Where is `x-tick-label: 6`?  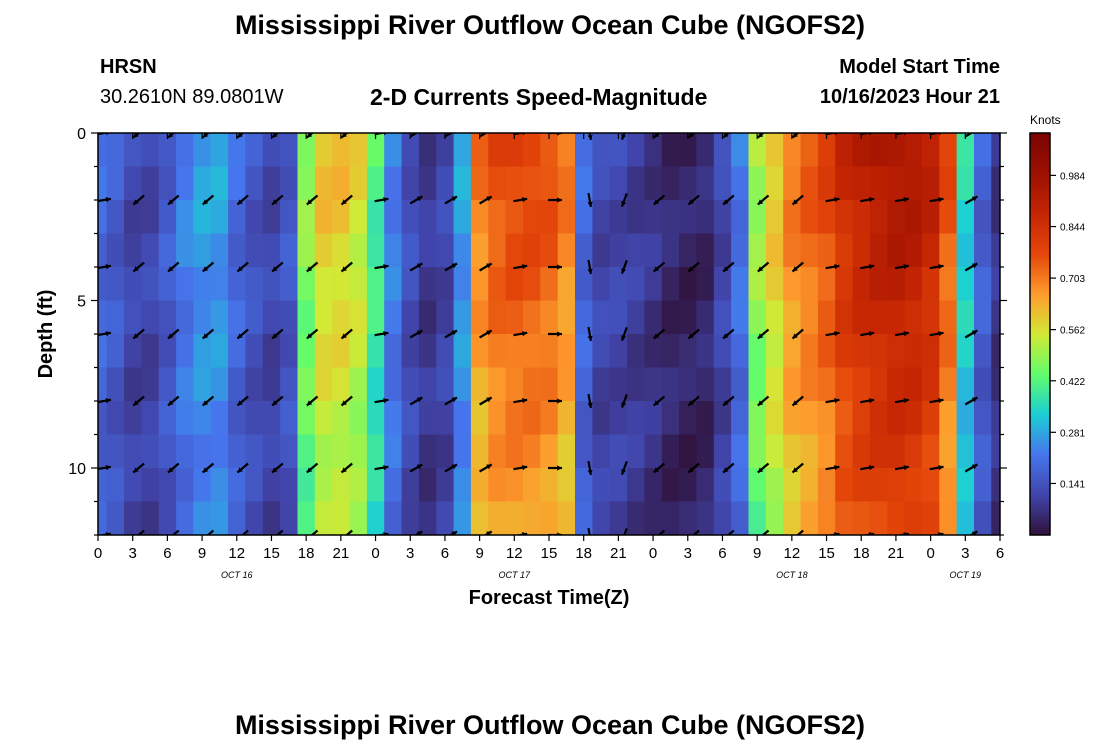
x-tick-label: 6 is located at coordinates (1000, 553).